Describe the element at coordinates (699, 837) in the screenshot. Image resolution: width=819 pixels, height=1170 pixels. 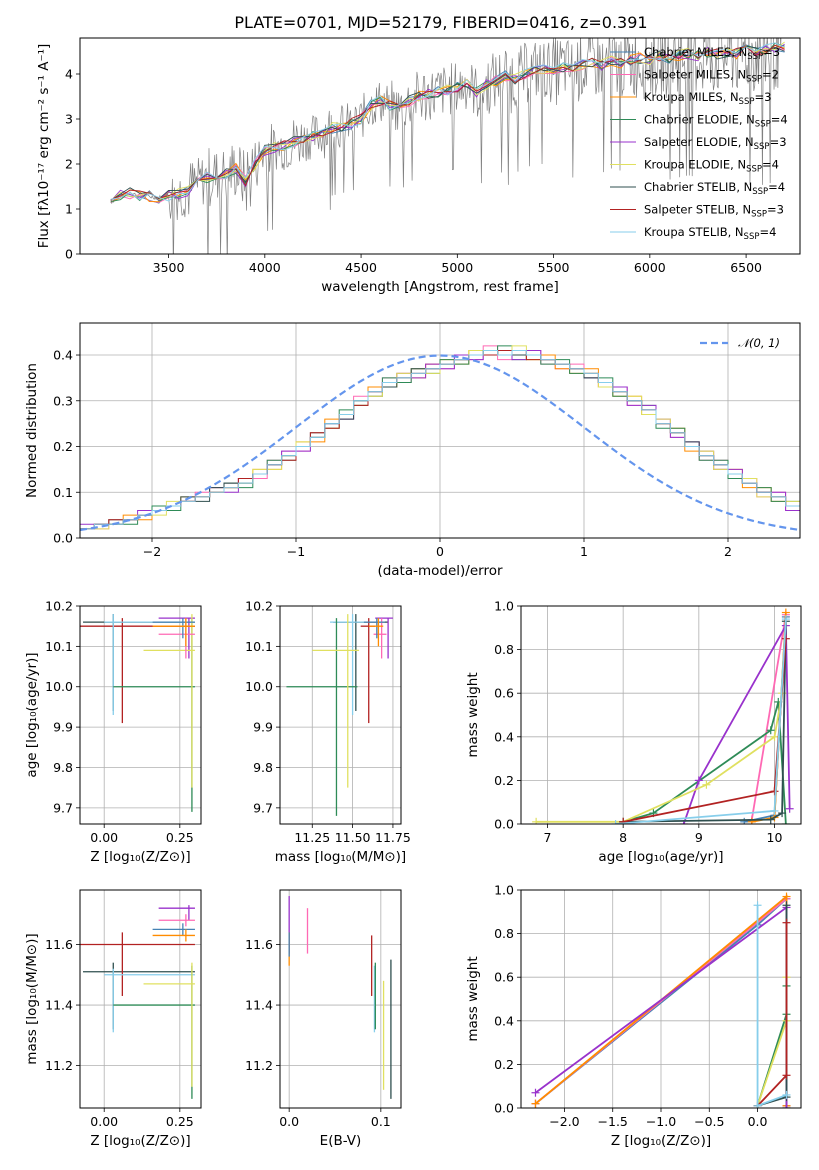
I see `x-tick-label: 9` at that location.